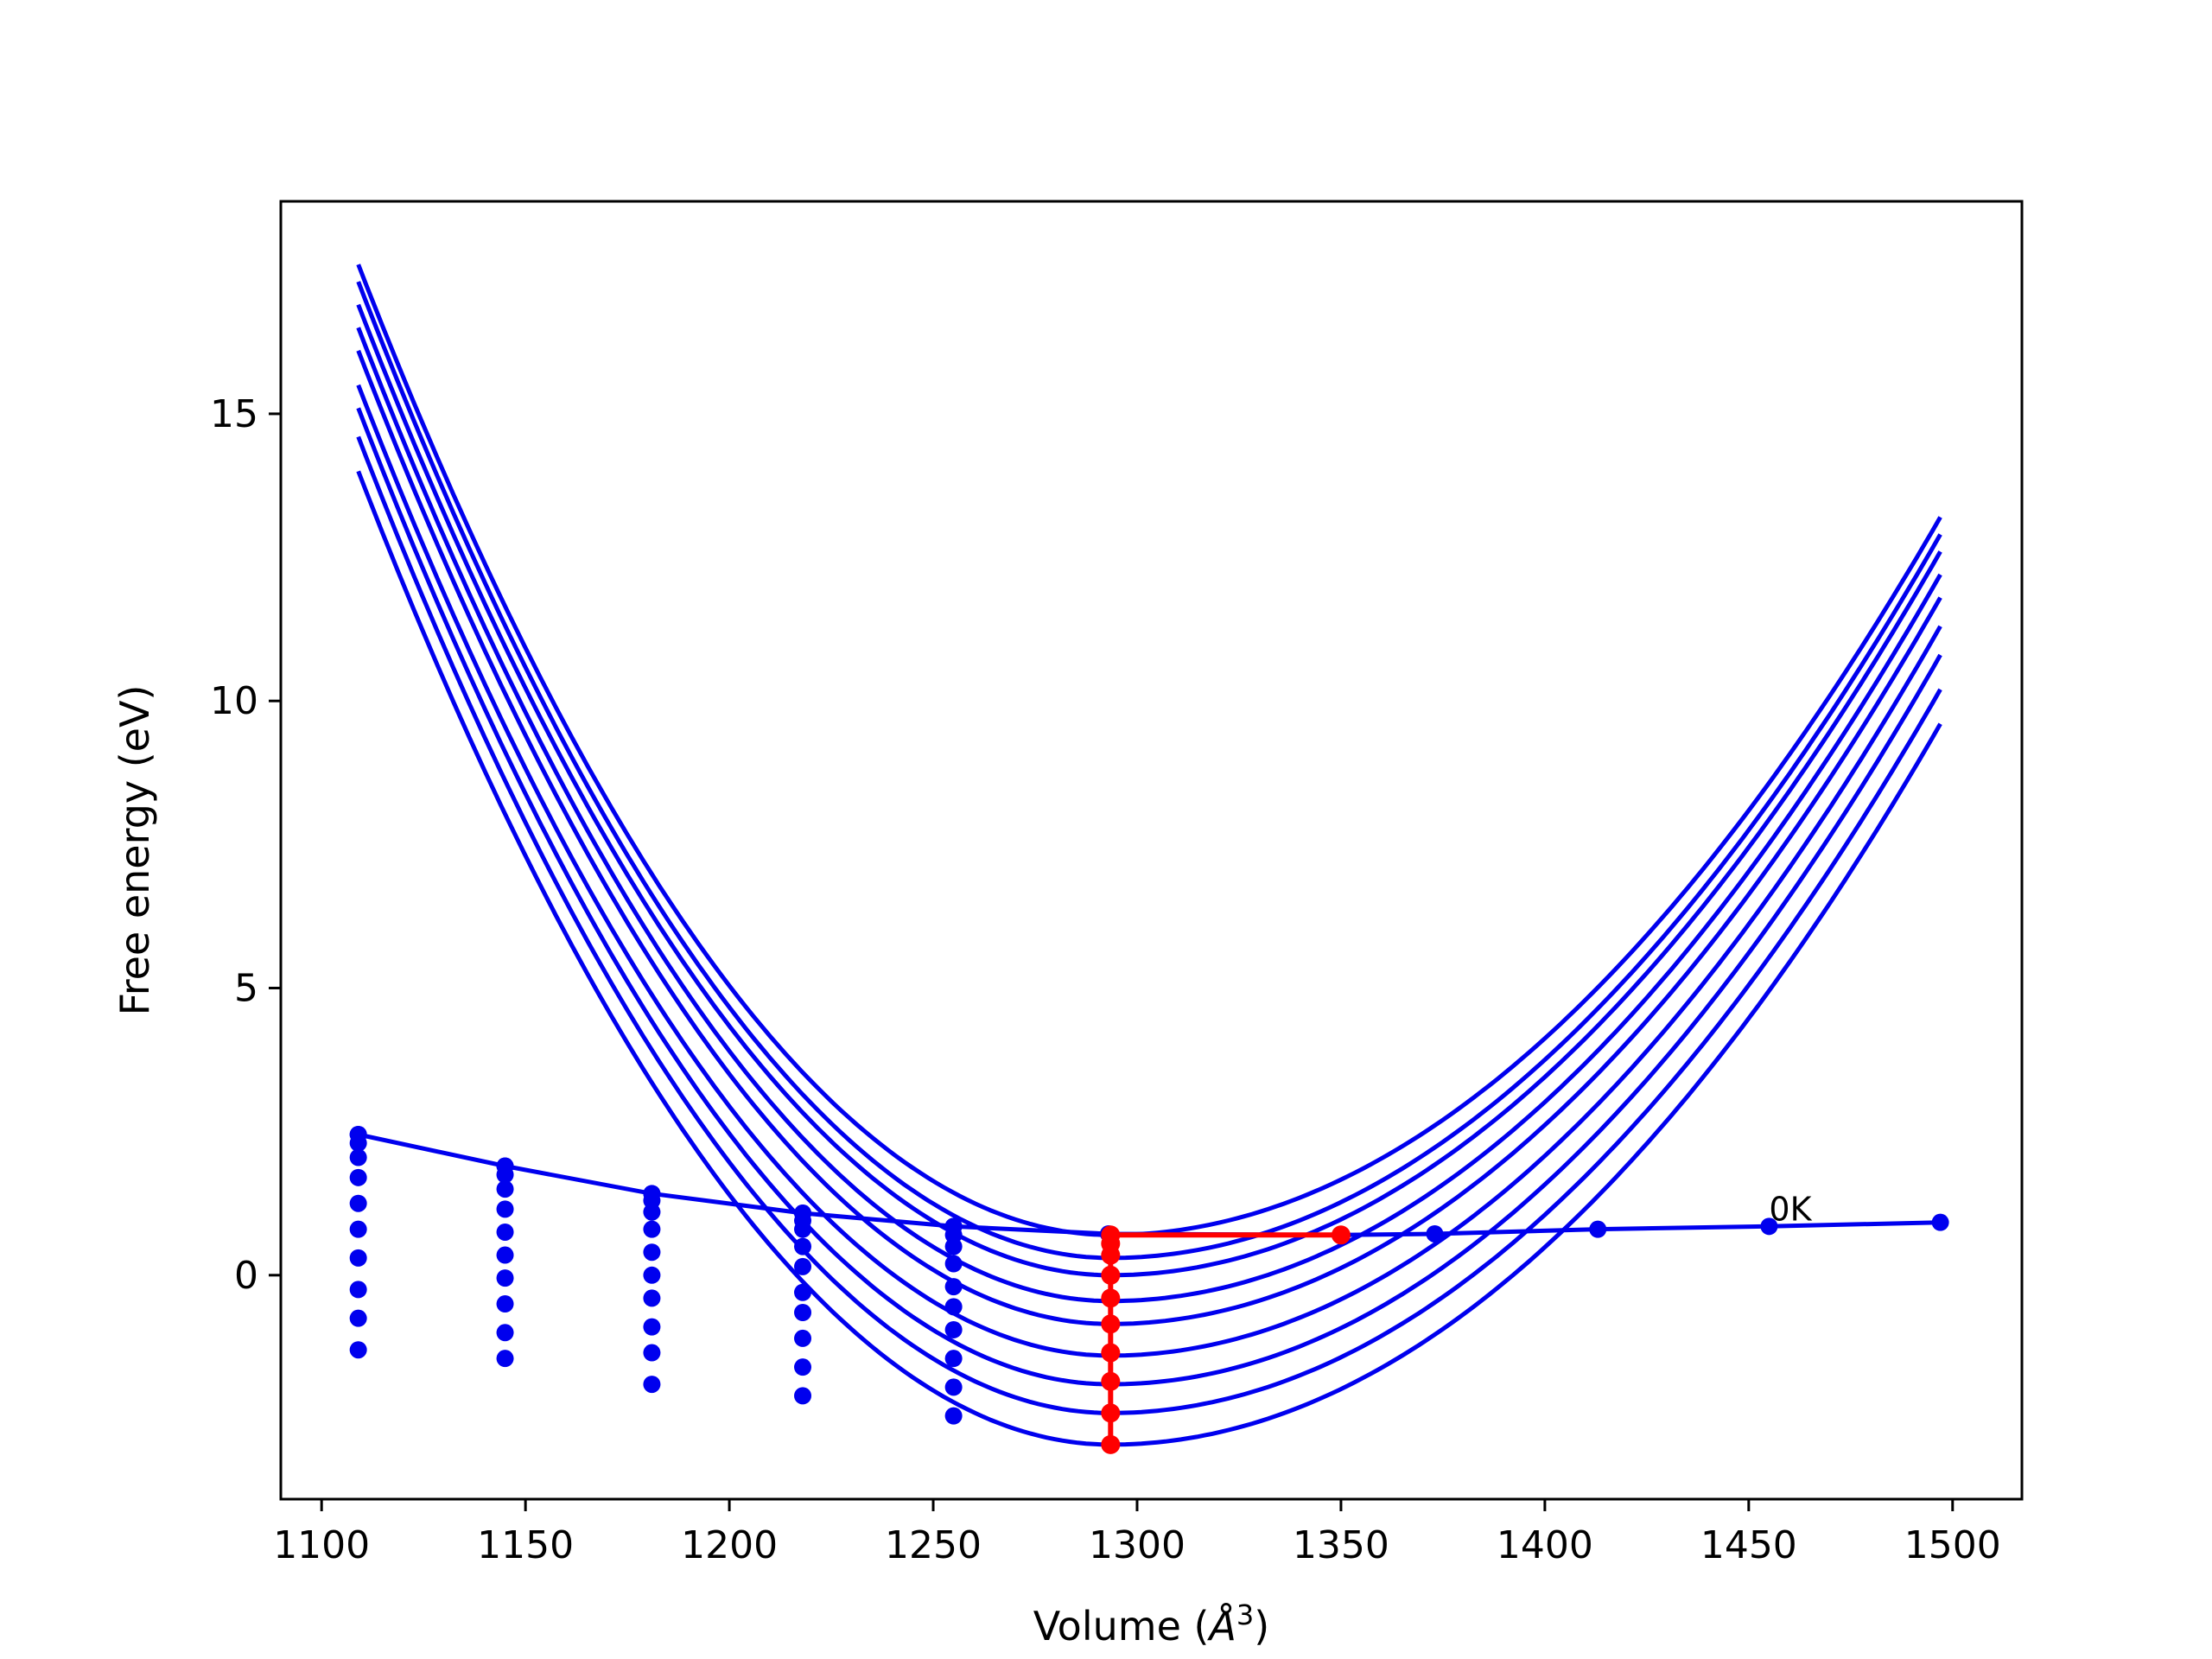  Describe the element at coordinates (246, 989) in the screenshot. I see `y-tick-label: 5` at that location.